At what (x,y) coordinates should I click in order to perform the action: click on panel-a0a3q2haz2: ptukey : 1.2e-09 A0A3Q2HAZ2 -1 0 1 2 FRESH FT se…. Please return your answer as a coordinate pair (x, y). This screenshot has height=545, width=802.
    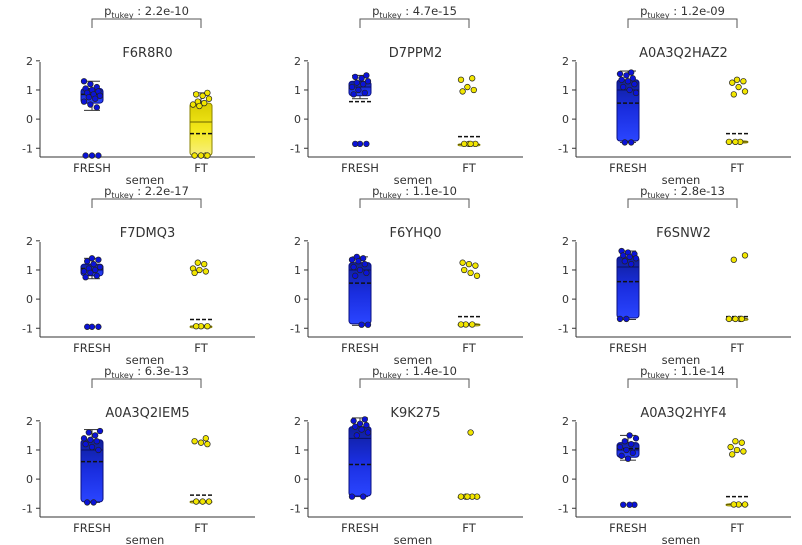
    Looking at the image, I should click on (674, 95).